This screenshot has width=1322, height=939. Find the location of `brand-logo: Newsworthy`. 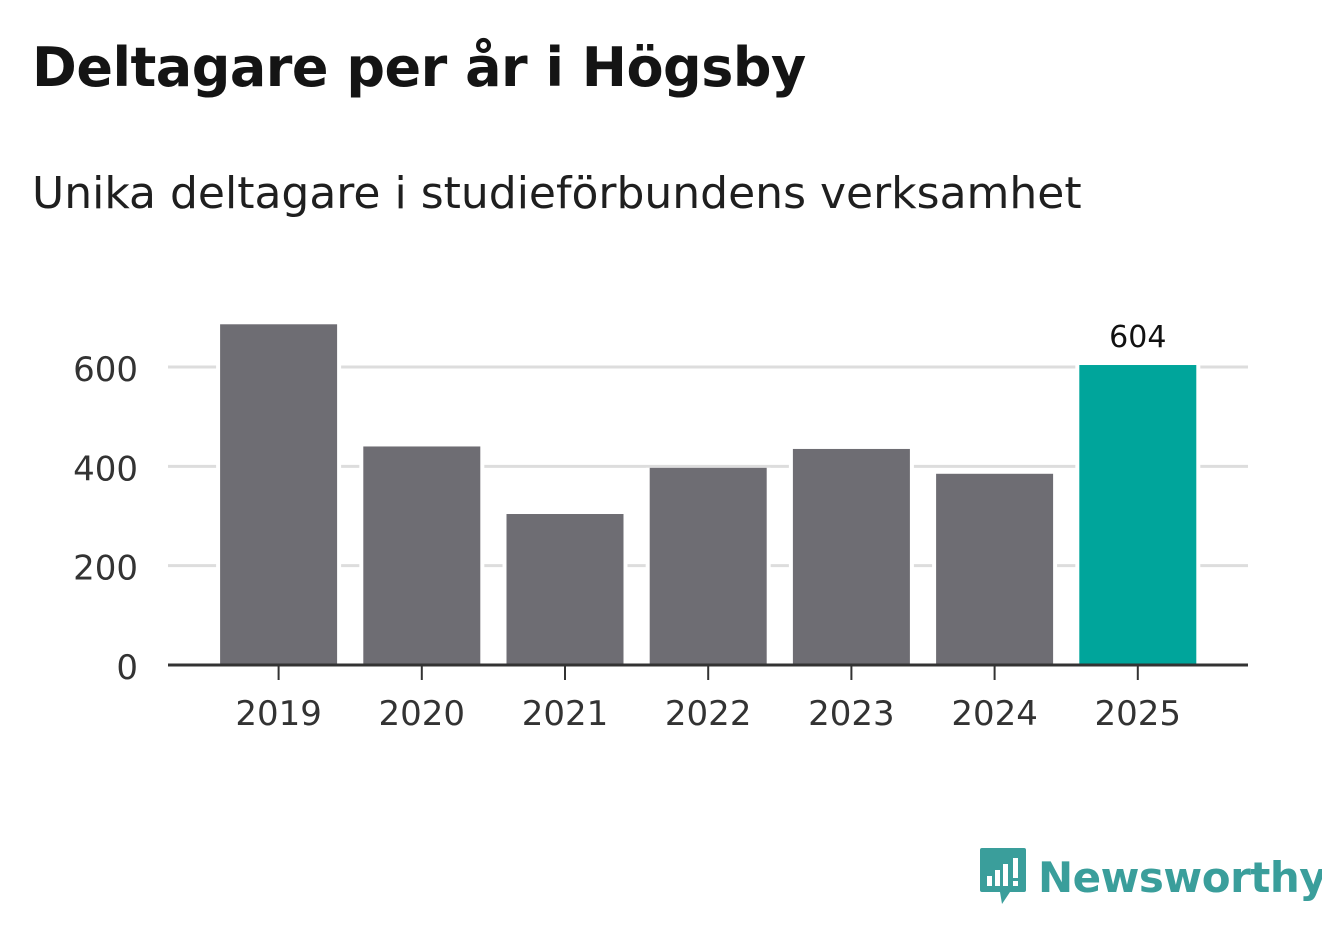

brand-logo: Newsworthy is located at coordinates (1150, 877).